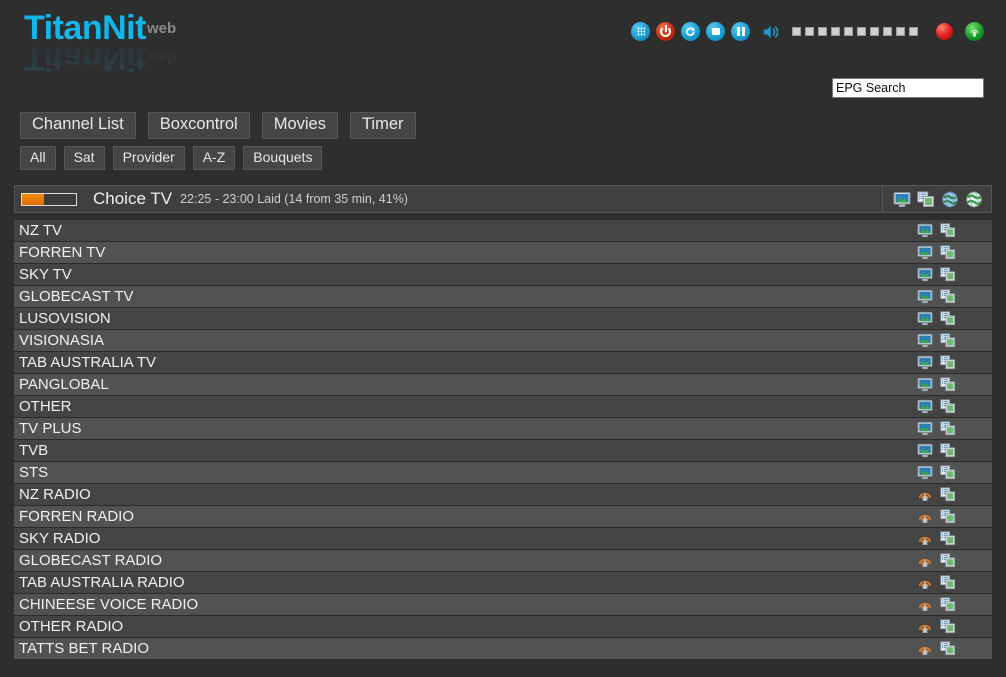  Describe the element at coordinates (503, 561) in the screenshot. I see `channel-row-globecast-radio: GLOBECAST RADIO` at that location.